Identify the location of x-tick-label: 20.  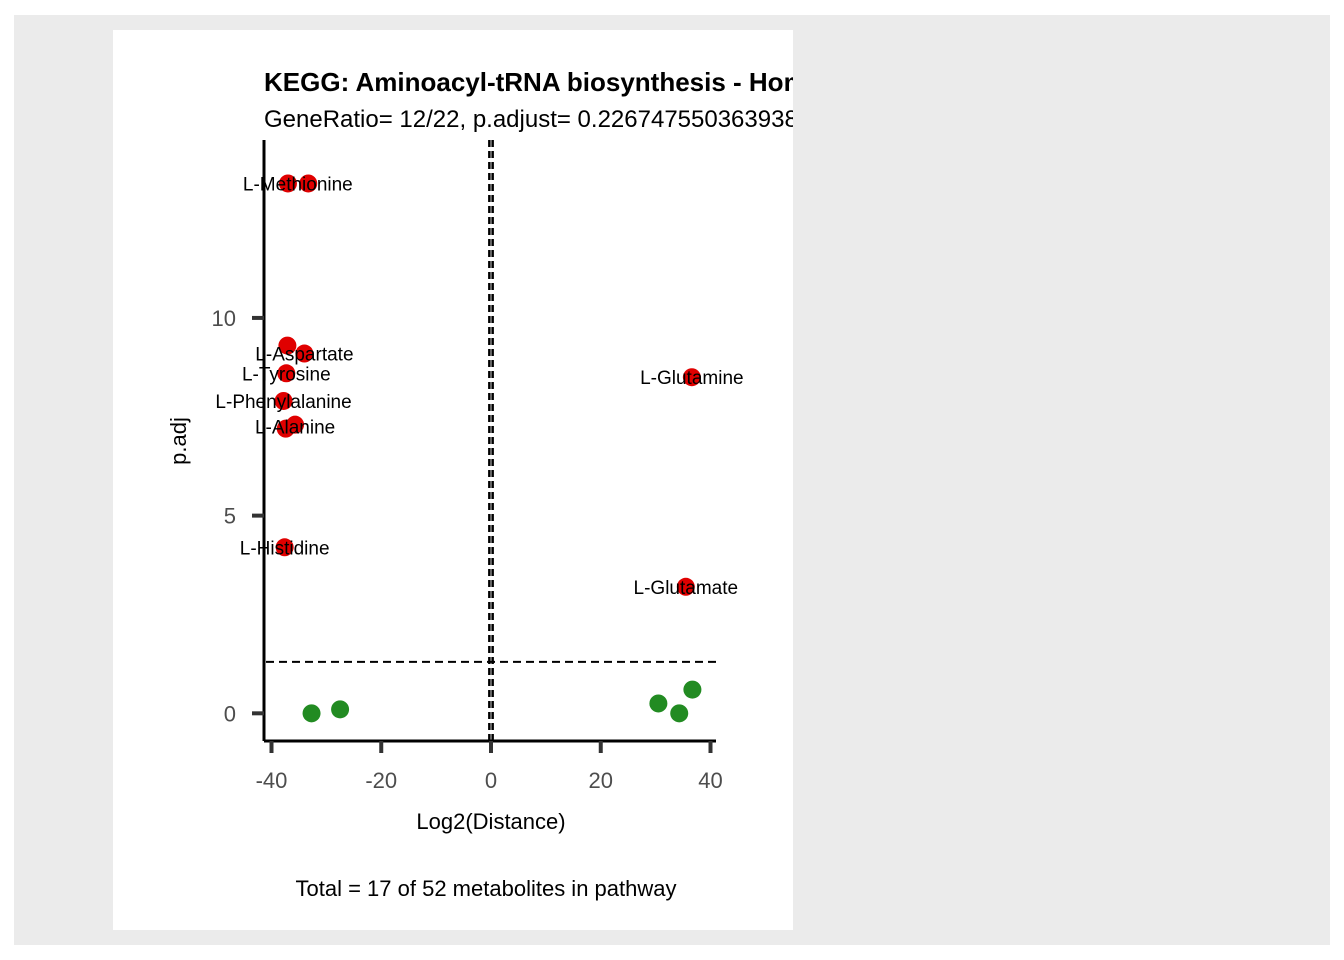
(601, 780).